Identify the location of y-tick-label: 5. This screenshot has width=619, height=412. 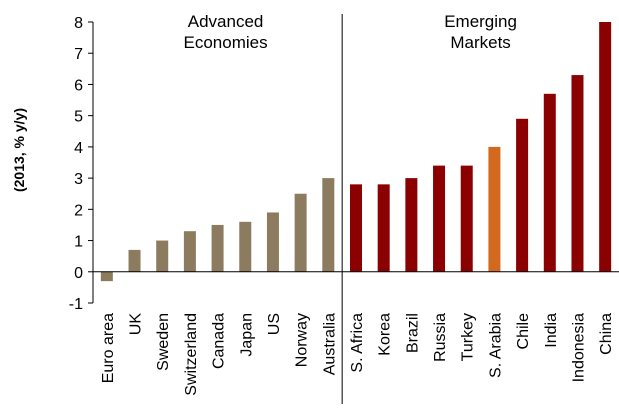
(78, 117).